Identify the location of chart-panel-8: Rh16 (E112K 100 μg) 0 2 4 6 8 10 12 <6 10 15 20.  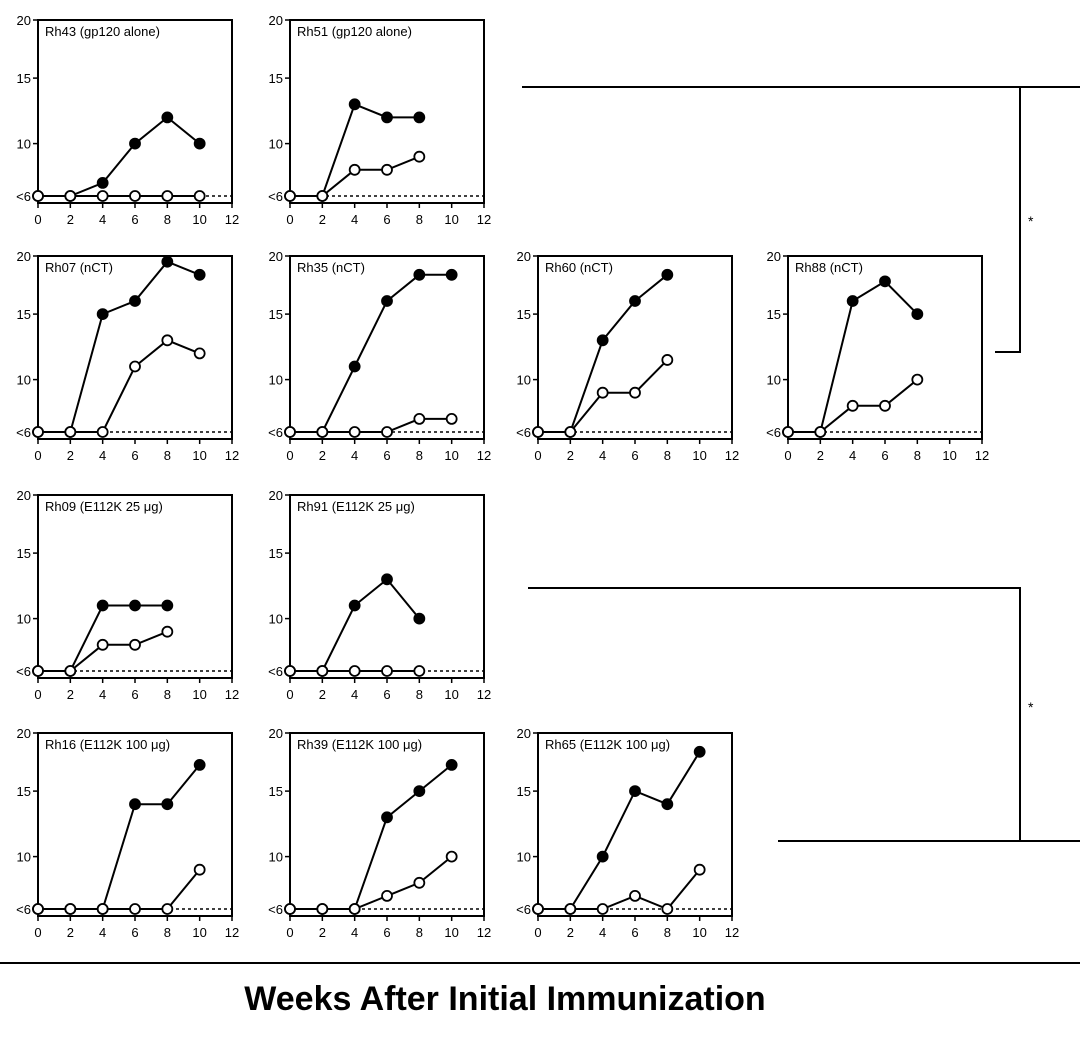
(127, 833).